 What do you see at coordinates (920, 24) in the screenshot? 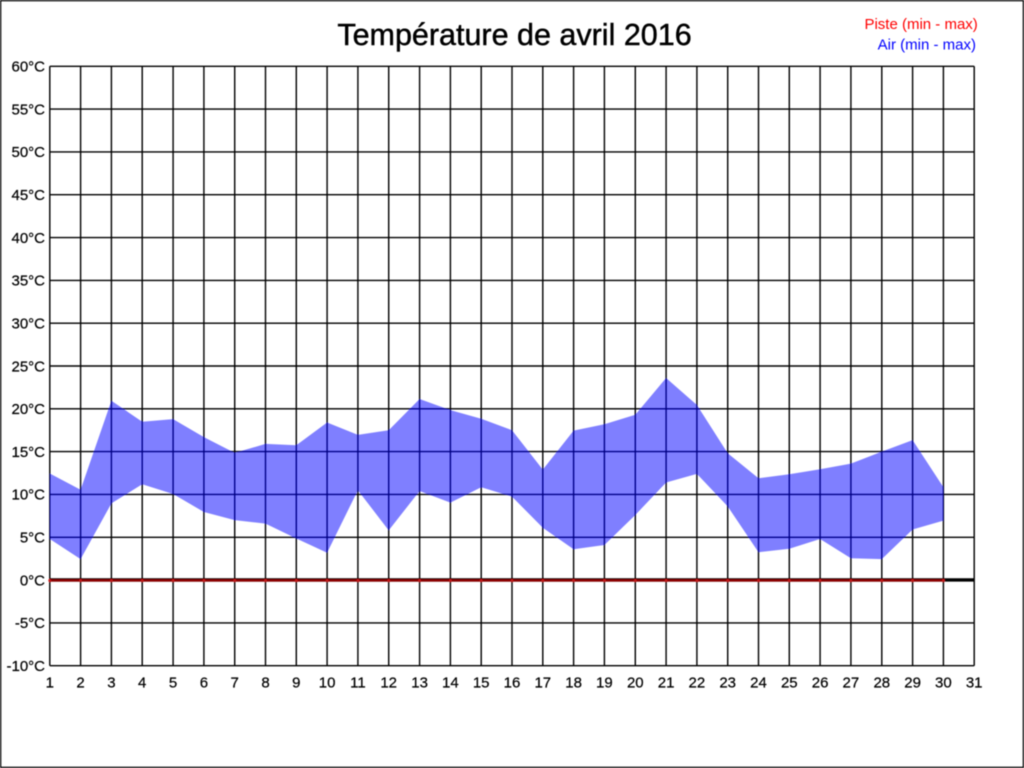
I see `svg-text: Piste (min - max)` at bounding box center [920, 24].